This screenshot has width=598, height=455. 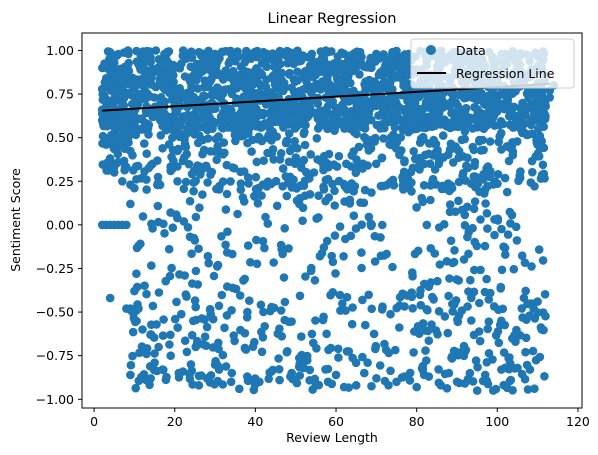 I want to click on legend: Data Regression Line, so click(x=492, y=63).